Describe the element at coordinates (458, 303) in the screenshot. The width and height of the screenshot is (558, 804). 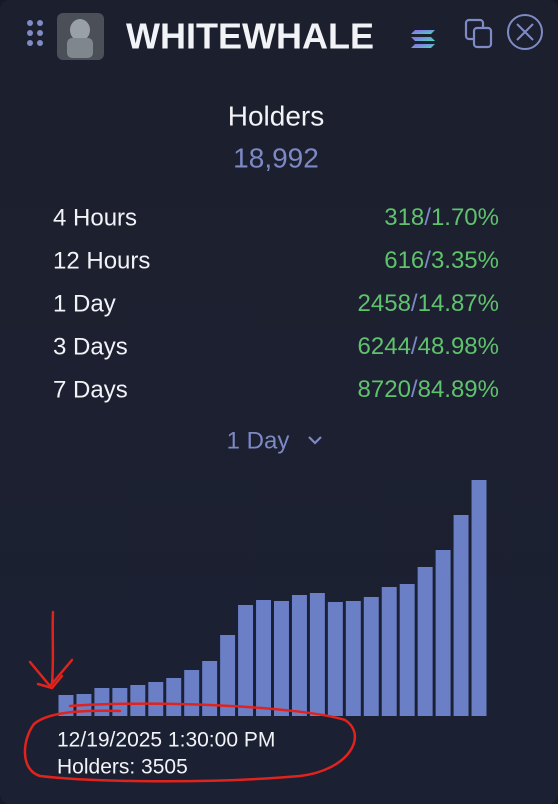
I see `stat-percent: 14.87%` at that location.